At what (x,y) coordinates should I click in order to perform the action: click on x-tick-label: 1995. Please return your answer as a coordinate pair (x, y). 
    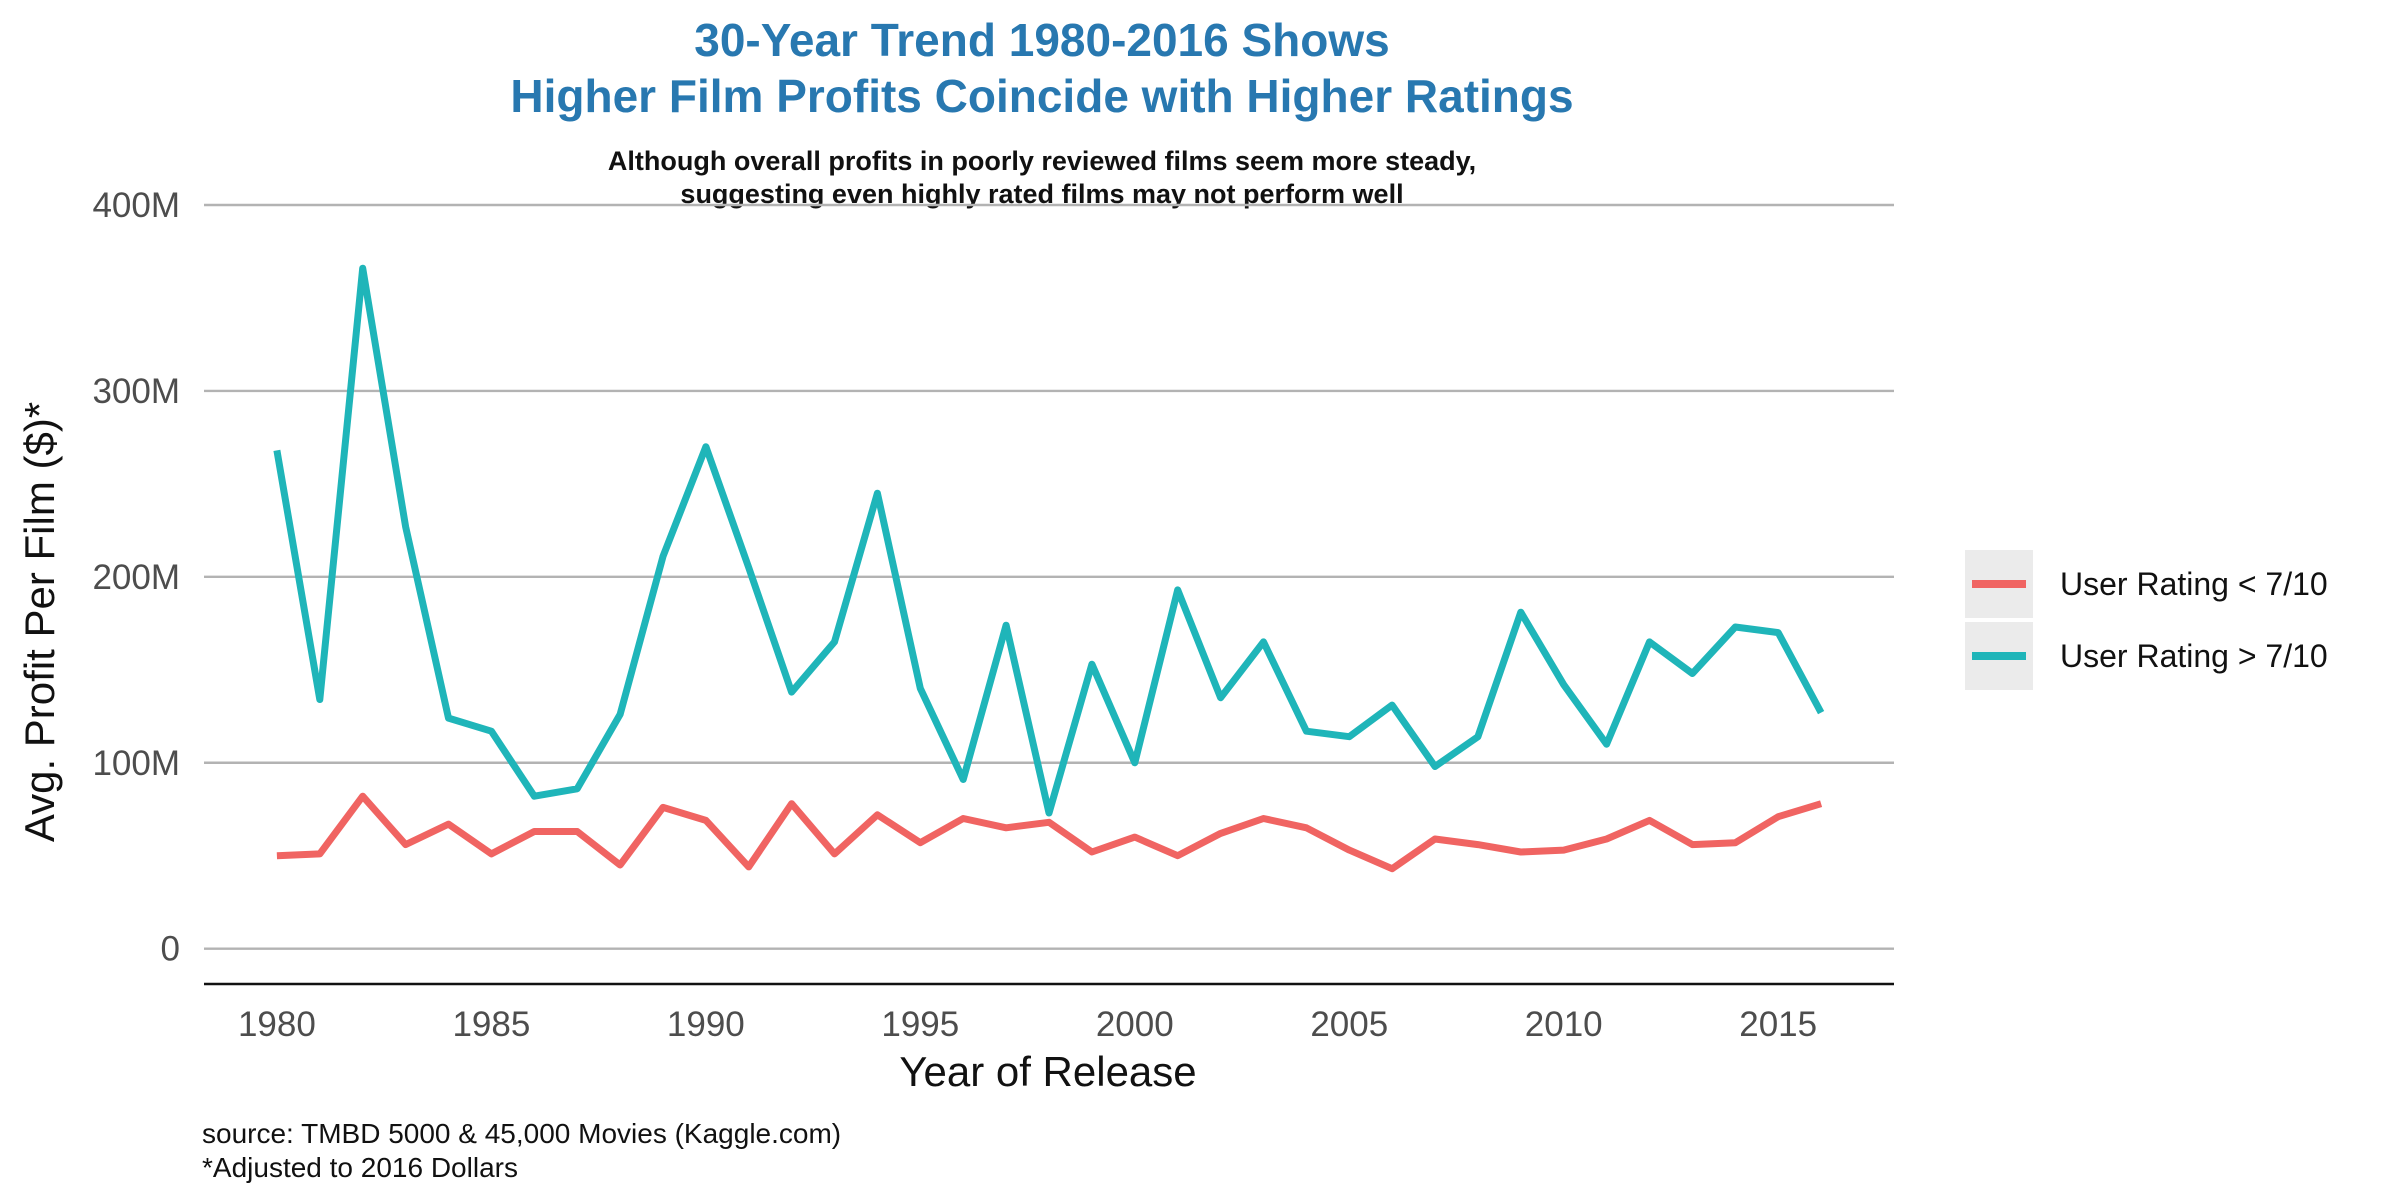
    Looking at the image, I should click on (920, 1024).